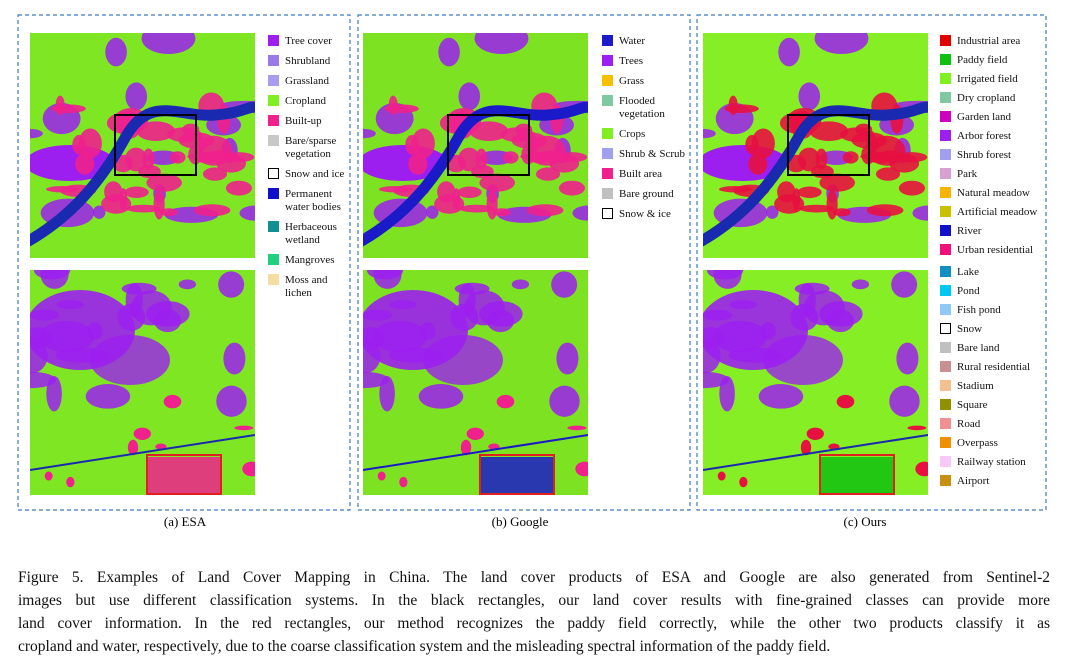  I want to click on legend-item: Artificial meadow, so click(996, 212).